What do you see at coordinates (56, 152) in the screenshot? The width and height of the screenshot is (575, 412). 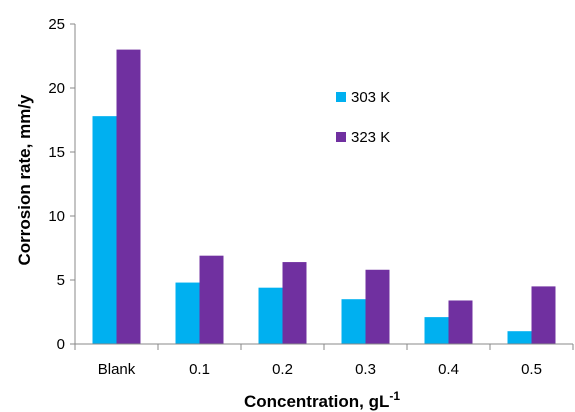 I see `y-tick-label: 15` at bounding box center [56, 152].